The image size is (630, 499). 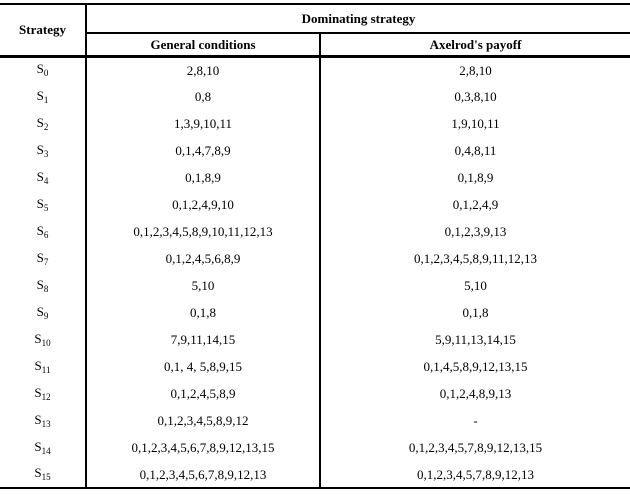 I want to click on strategy-label-subscript: 10, so click(x=46, y=342).